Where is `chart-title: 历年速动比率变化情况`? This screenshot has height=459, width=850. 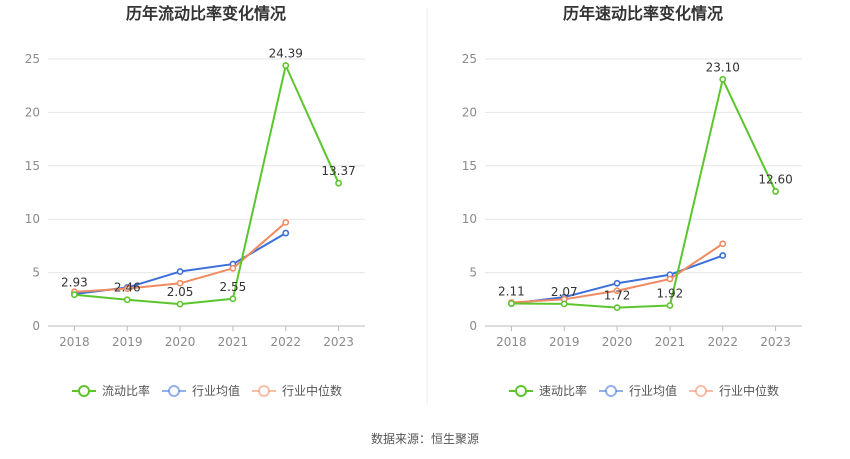 chart-title: 历年速动比率变化情况 is located at coordinates (643, 13).